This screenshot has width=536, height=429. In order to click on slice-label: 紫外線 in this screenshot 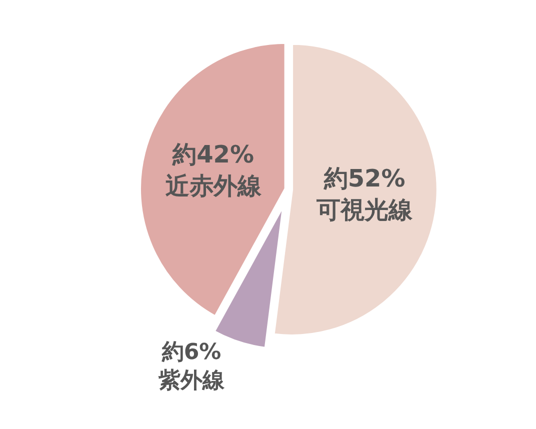, I will do `click(192, 381)`.